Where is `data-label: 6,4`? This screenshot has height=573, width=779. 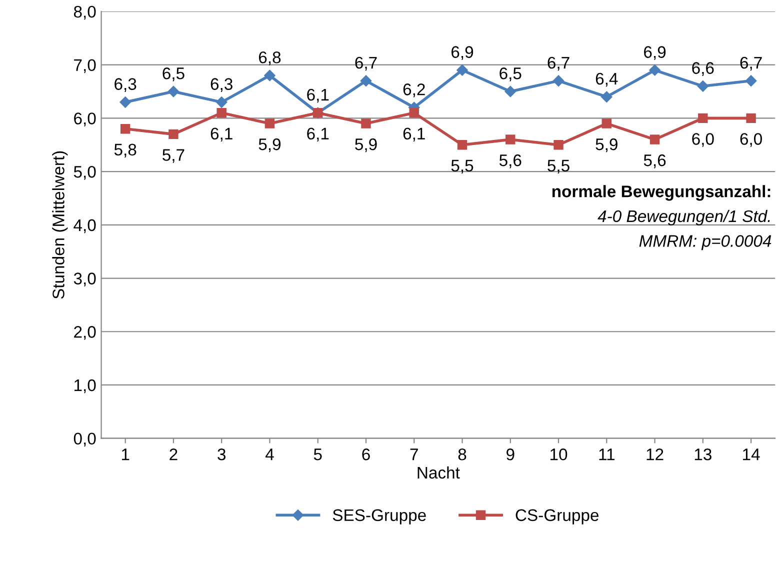
data-label: 6,4 is located at coordinates (607, 79).